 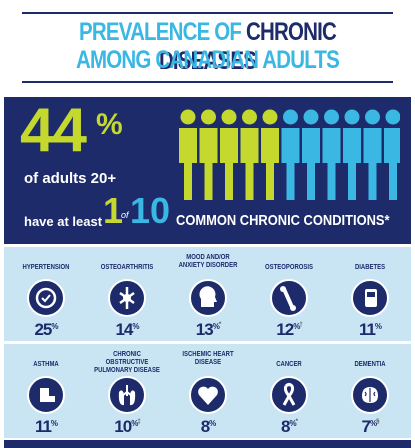 What do you see at coordinates (127, 362) in the screenshot?
I see `condition-label: CHRONIC OBSTRUCTIVE PULMONARY DISEASE` at bounding box center [127, 362].